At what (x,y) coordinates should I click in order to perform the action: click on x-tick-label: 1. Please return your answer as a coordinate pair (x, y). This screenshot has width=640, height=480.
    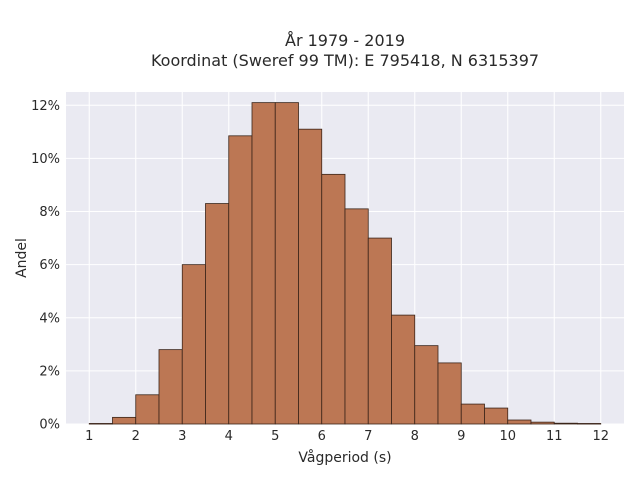
    Looking at the image, I should click on (89, 436).